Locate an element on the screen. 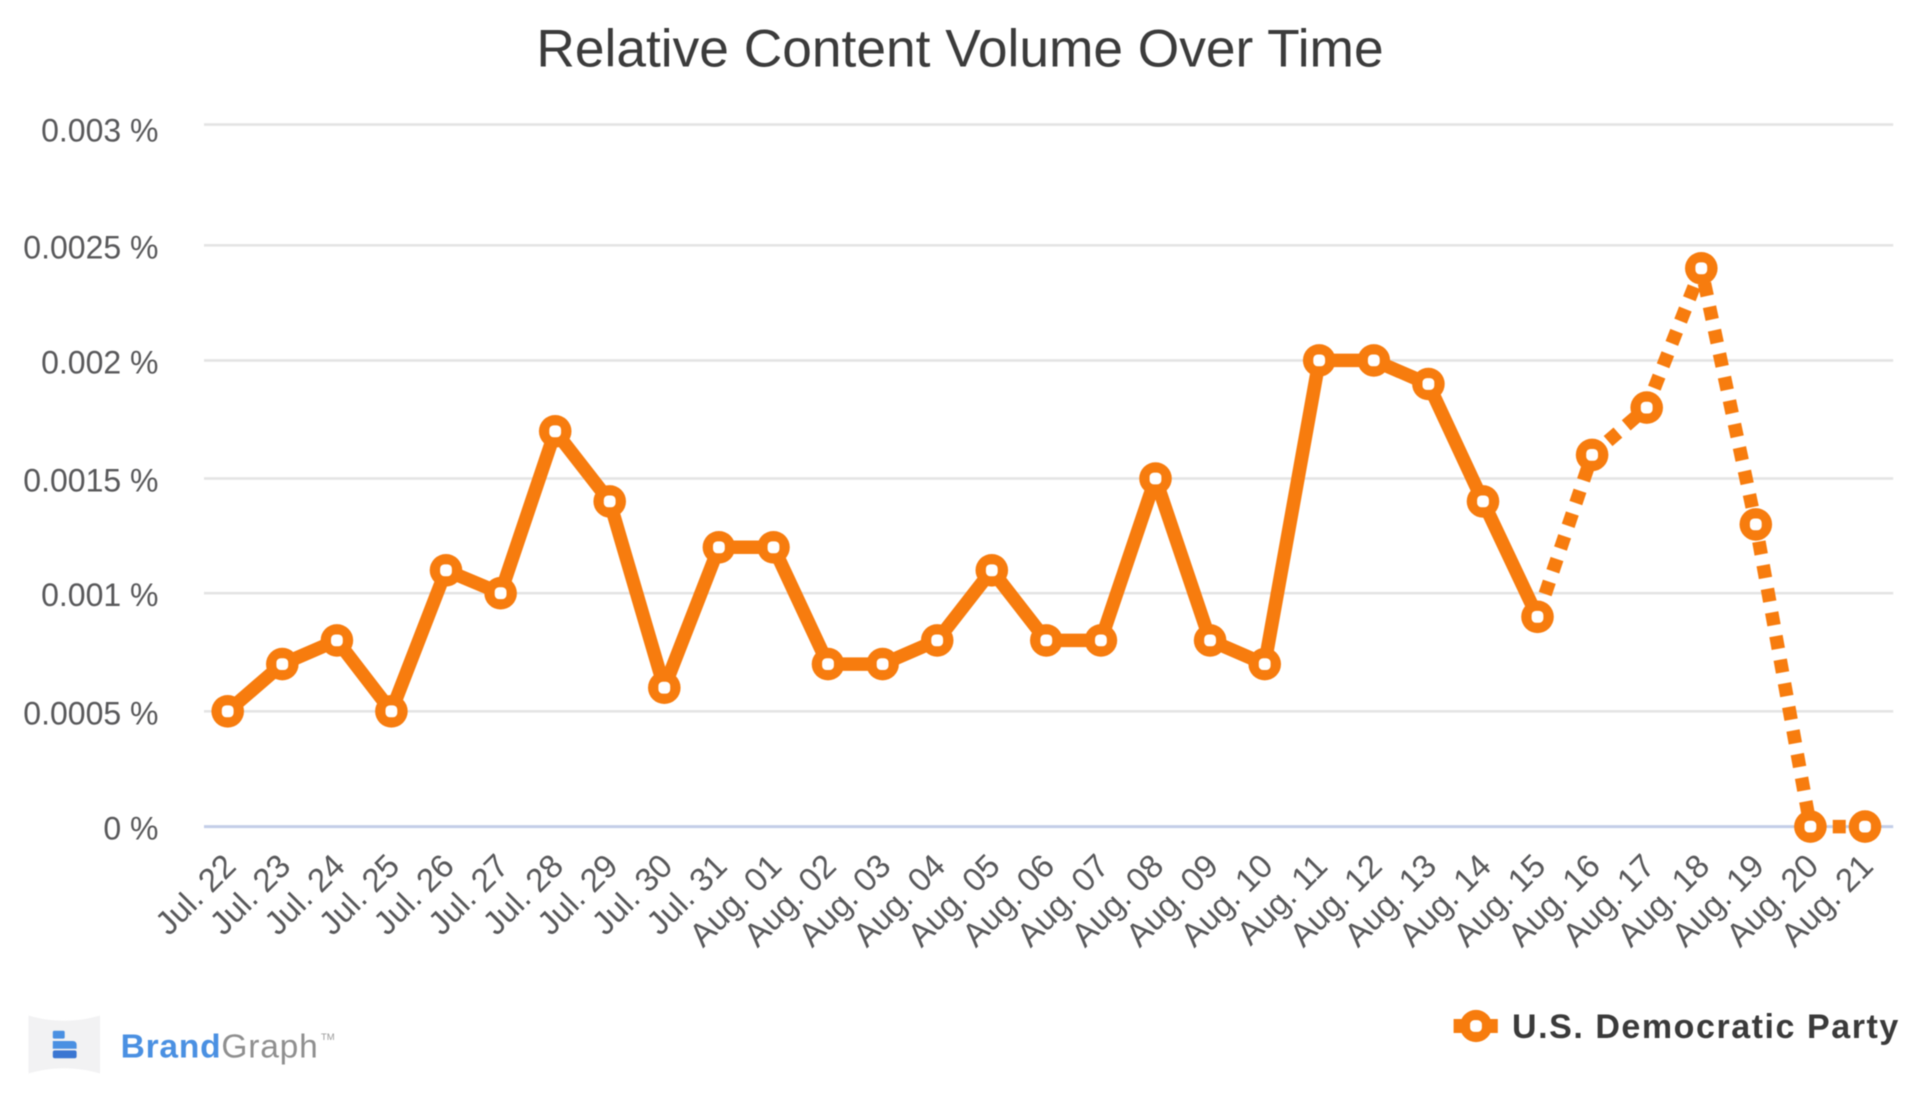 The width and height of the screenshot is (1920, 1097). svg-text: U.S. Democratic Party is located at coordinates (1706, 1027).